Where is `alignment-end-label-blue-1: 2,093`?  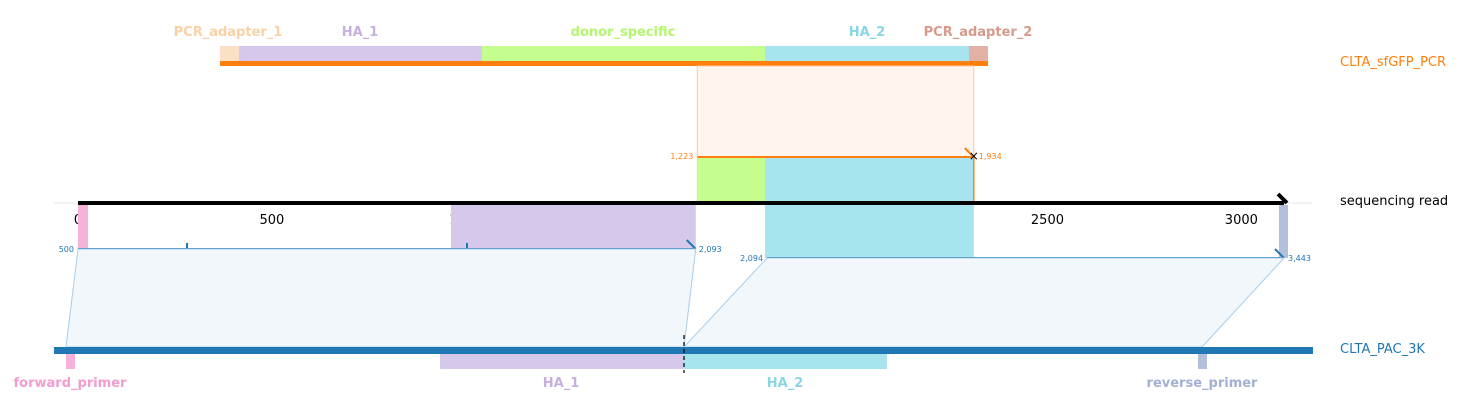
alignment-end-label-blue-1: 2,093 is located at coordinates (710, 249).